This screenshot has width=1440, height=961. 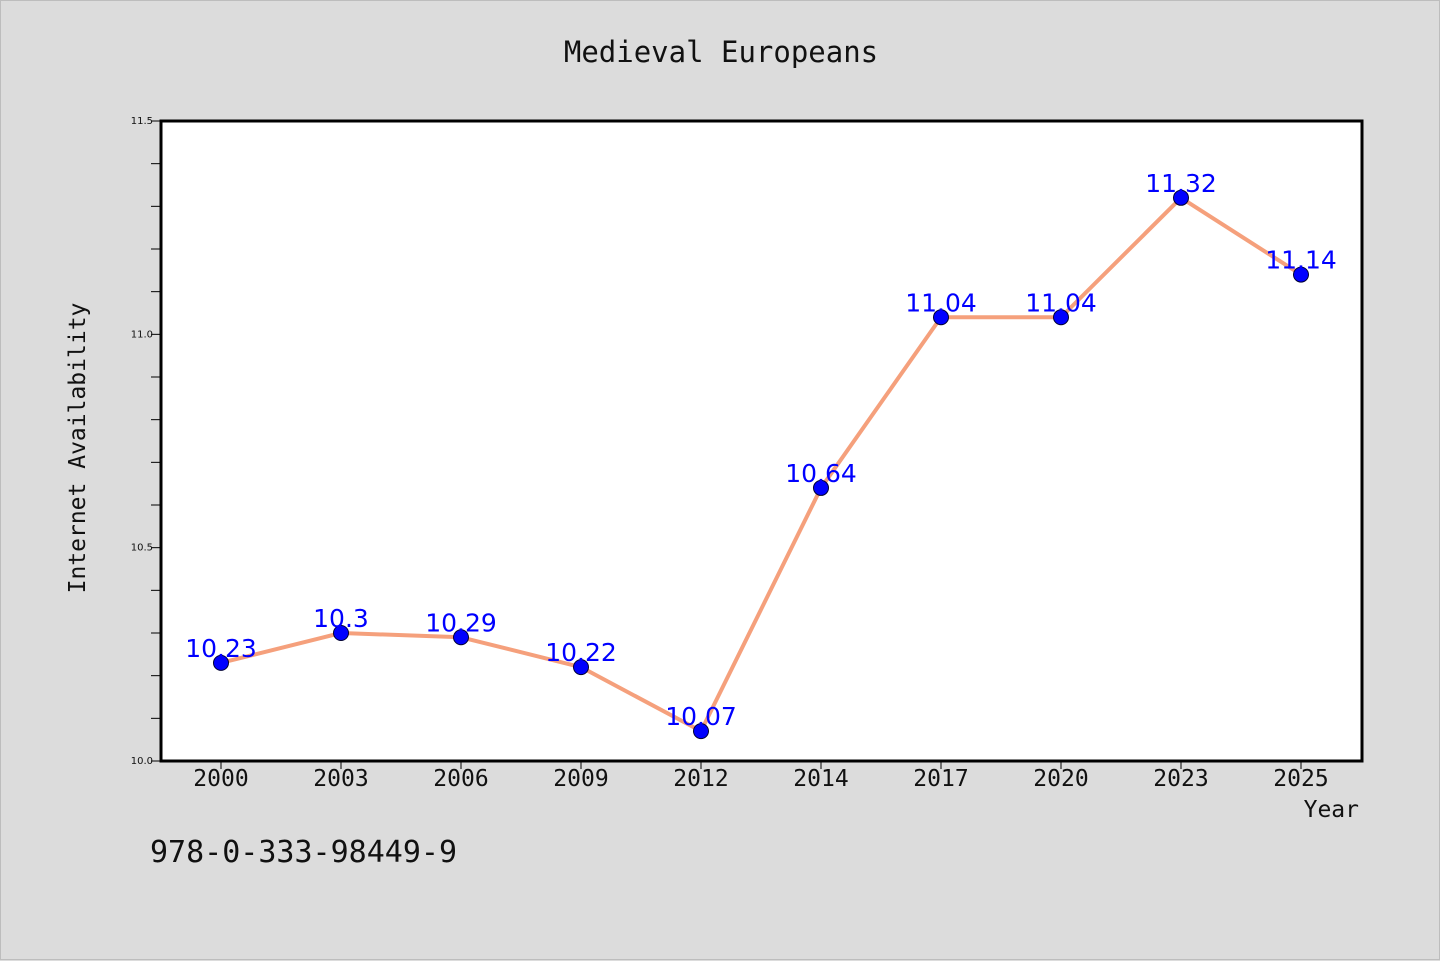 I want to click on x-tick-label: 2017, so click(x=940, y=779).